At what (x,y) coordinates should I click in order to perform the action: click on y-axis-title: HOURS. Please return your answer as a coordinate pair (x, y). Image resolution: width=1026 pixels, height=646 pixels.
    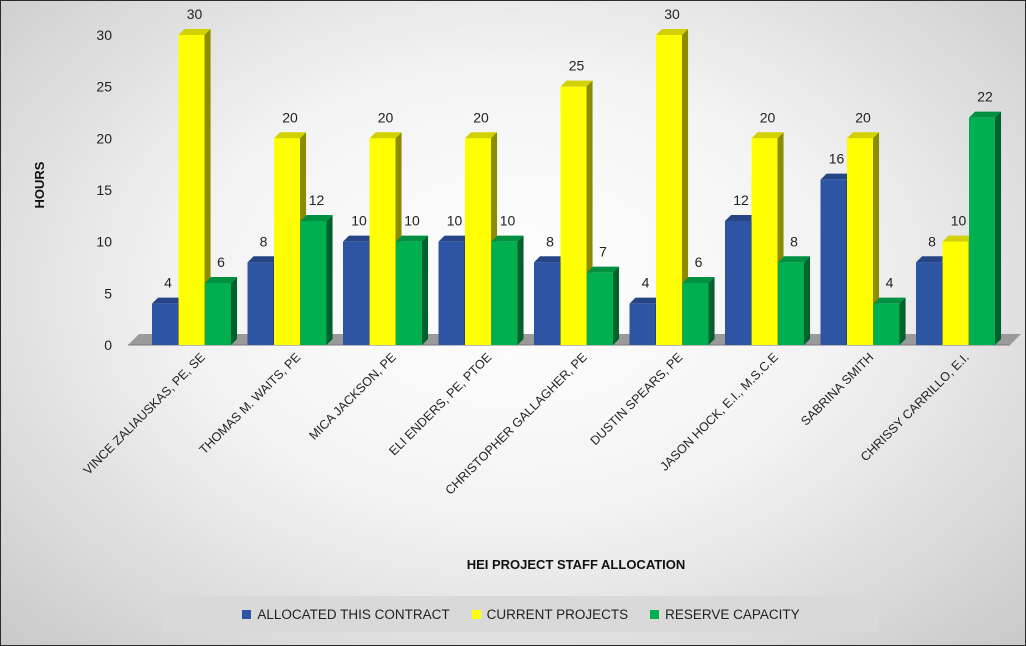
    Looking at the image, I should click on (39, 184).